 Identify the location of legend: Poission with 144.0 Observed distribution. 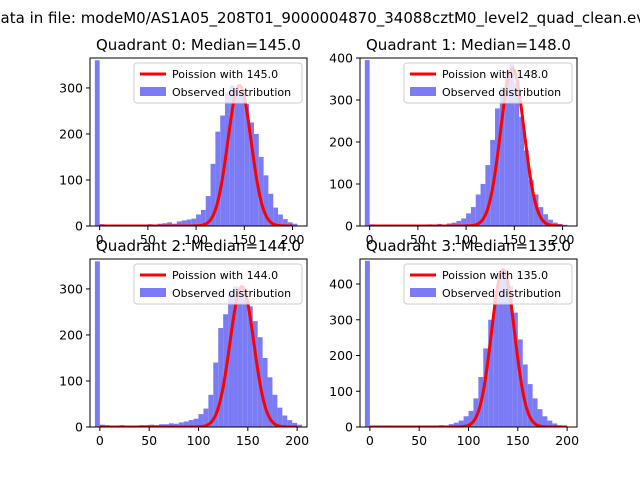
(218, 284).